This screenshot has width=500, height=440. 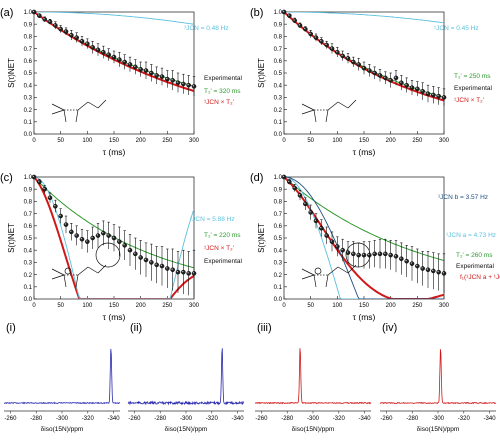 I want to click on y-tick-label: 0.4, so click(x=28, y=251).